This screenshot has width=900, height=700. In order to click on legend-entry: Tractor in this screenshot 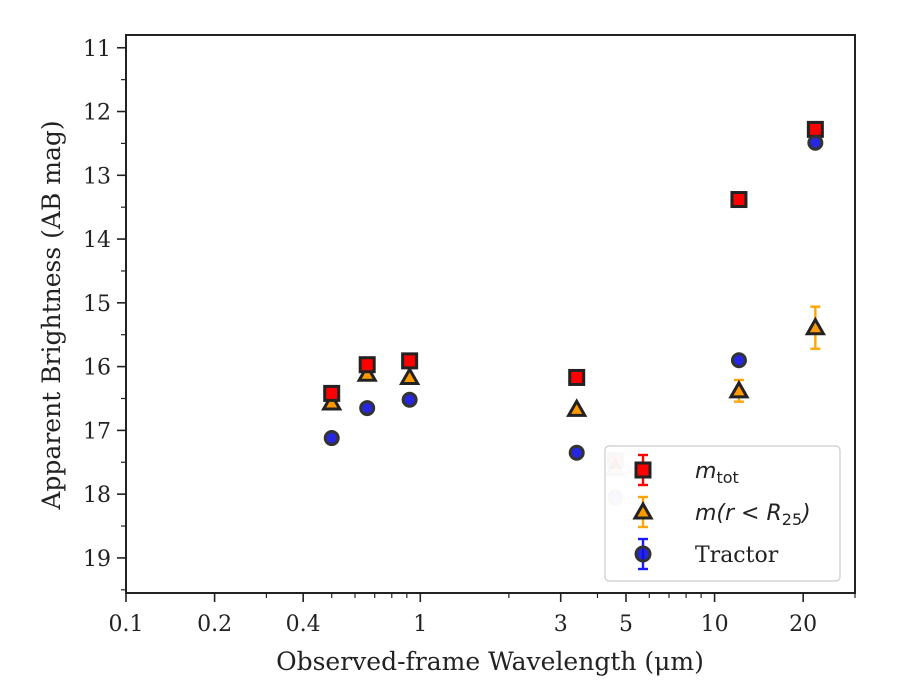, I will do `click(706, 554)`.